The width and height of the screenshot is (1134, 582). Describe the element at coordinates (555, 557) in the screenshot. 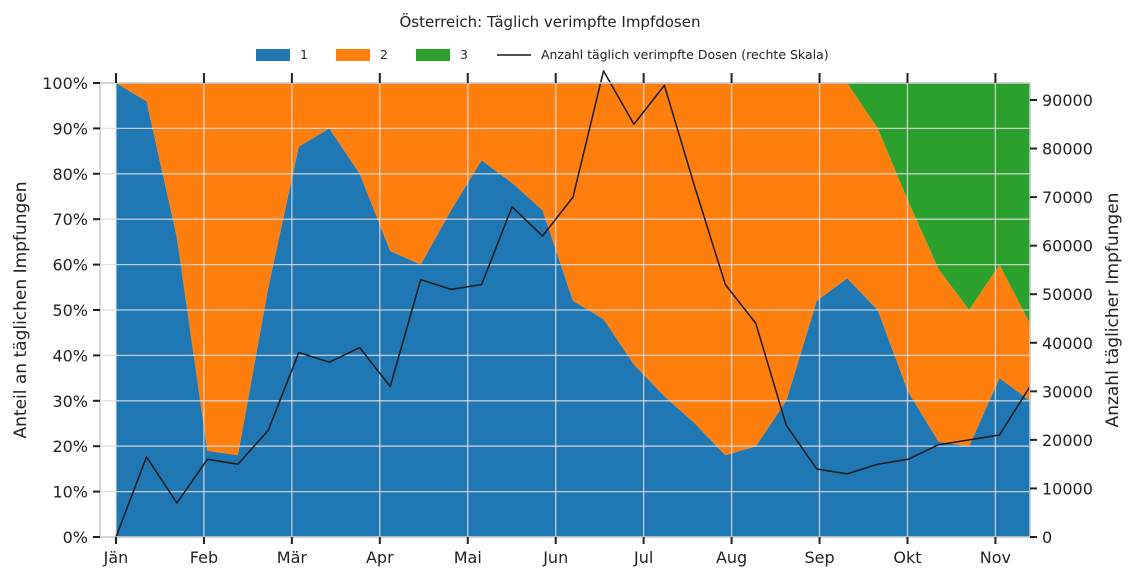

I see `x-tick-label: Jun` at that location.